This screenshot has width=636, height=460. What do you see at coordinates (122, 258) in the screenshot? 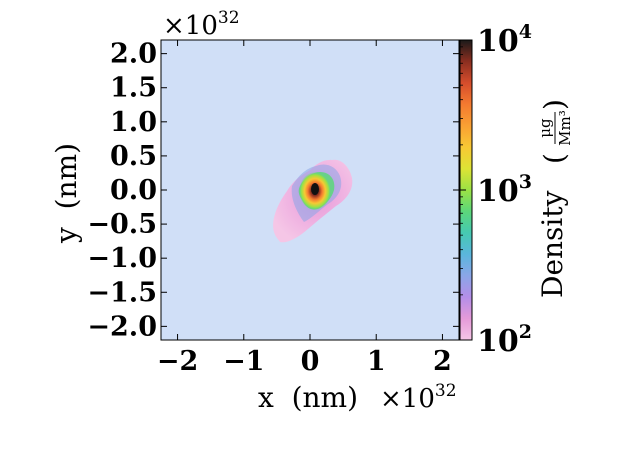
I see `y-tick-label: −1.0` at bounding box center [122, 258].